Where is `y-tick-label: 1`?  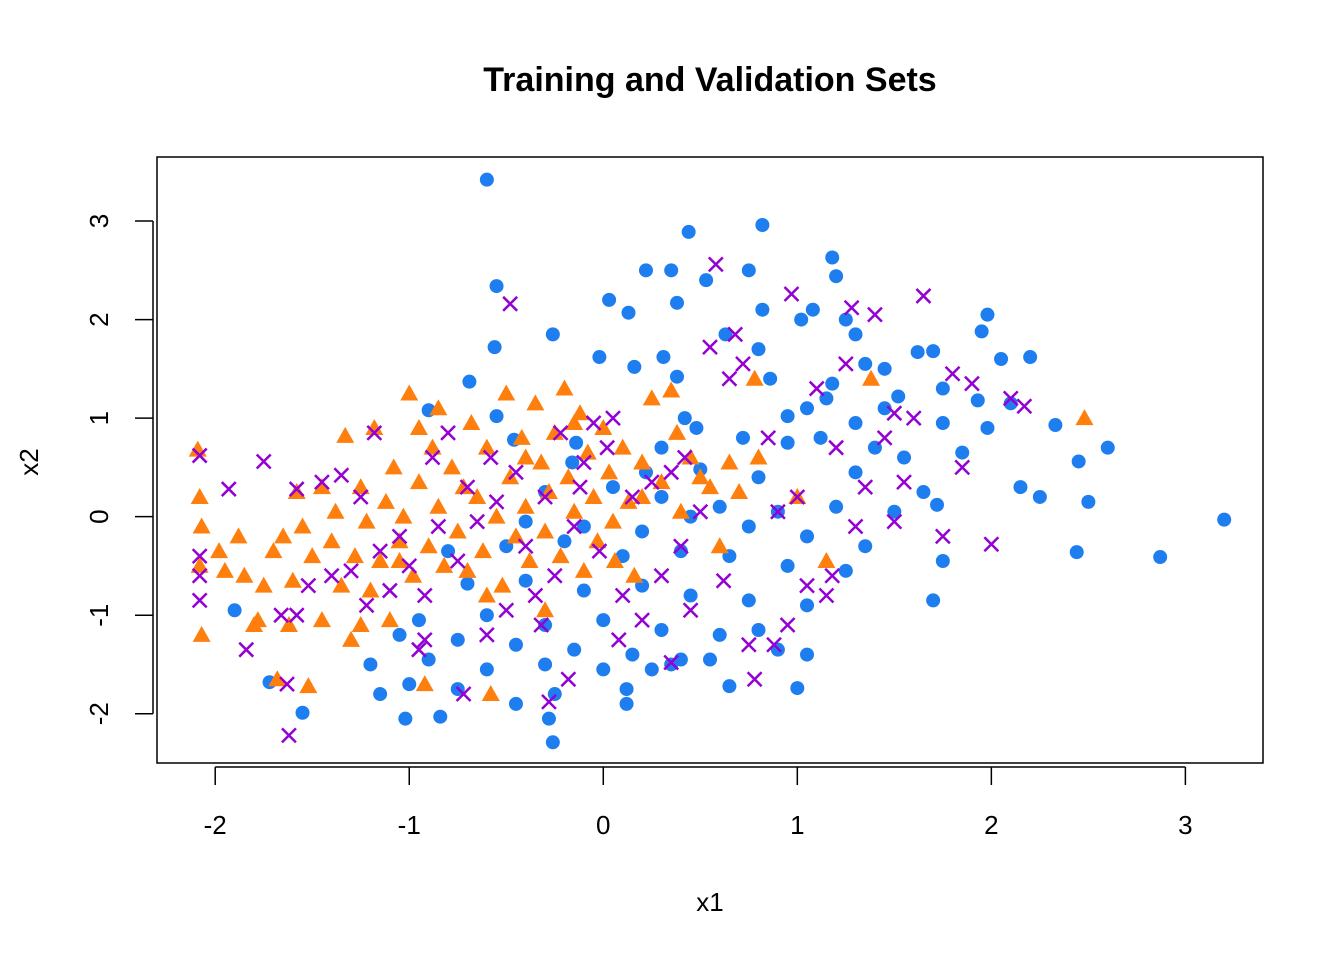 y-tick-label: 1 is located at coordinates (99, 418).